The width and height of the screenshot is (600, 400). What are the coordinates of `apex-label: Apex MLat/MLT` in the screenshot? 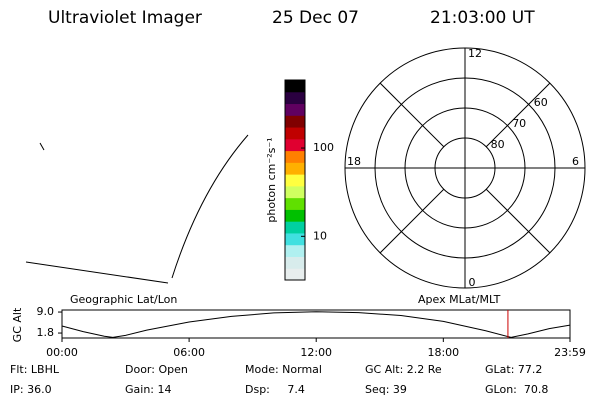 It's located at (459, 299).